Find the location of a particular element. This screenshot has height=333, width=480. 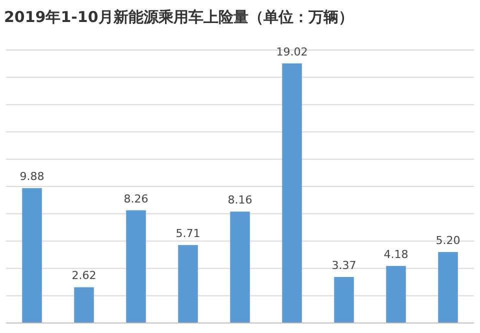

data-label: 19.02 is located at coordinates (292, 51).